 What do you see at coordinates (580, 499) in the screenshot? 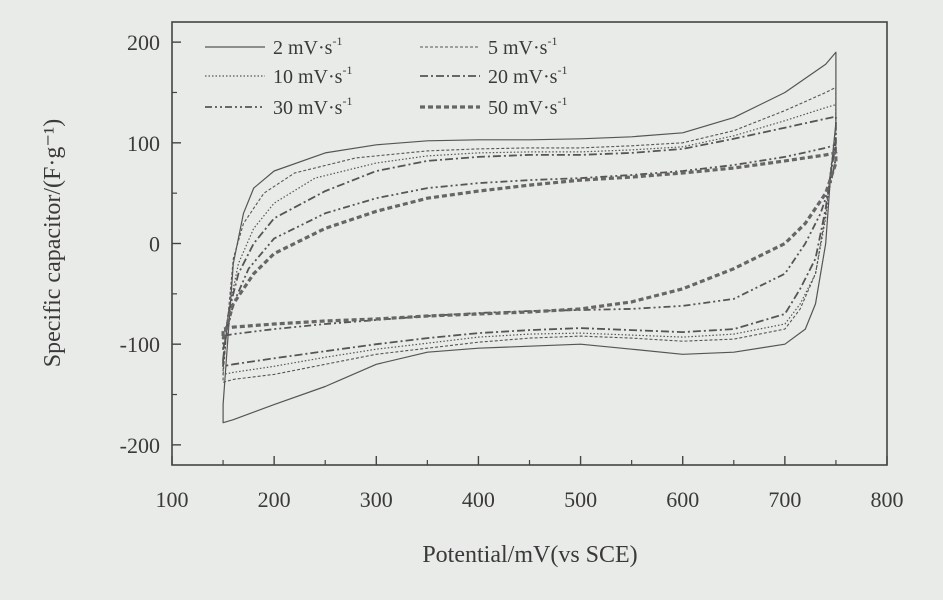
I see `x-tick-label: 500` at bounding box center [580, 499].